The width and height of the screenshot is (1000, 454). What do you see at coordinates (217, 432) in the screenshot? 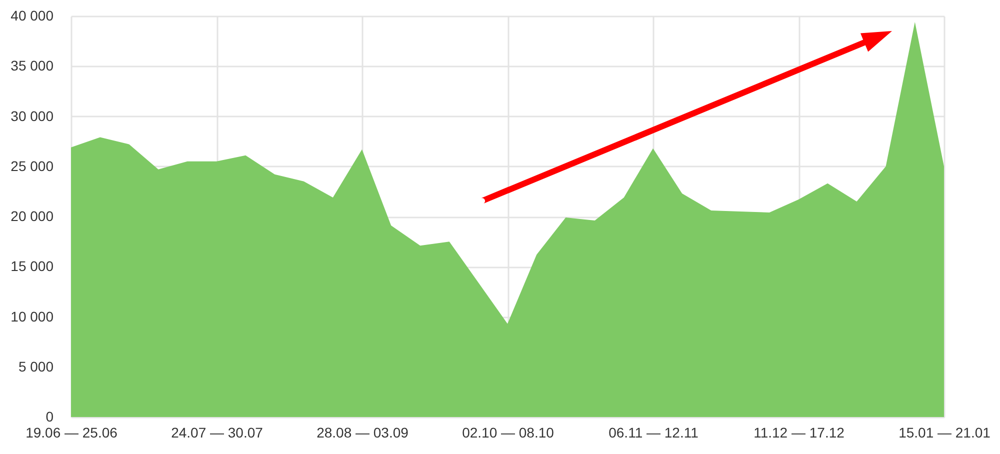
I see `x-tick-label: 24.07 — 30.07` at bounding box center [217, 432].